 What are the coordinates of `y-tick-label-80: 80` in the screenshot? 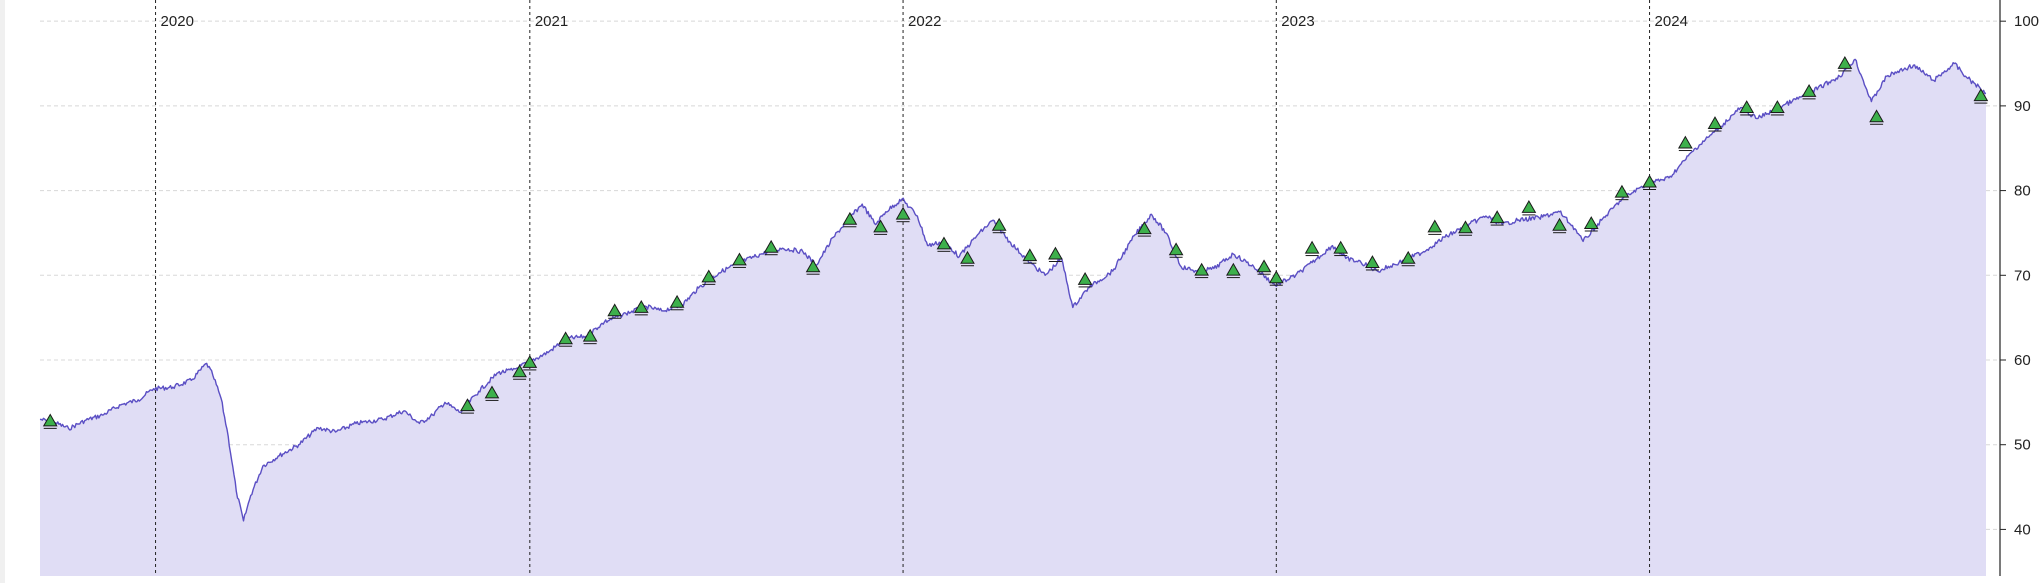 It's located at (2022, 191).